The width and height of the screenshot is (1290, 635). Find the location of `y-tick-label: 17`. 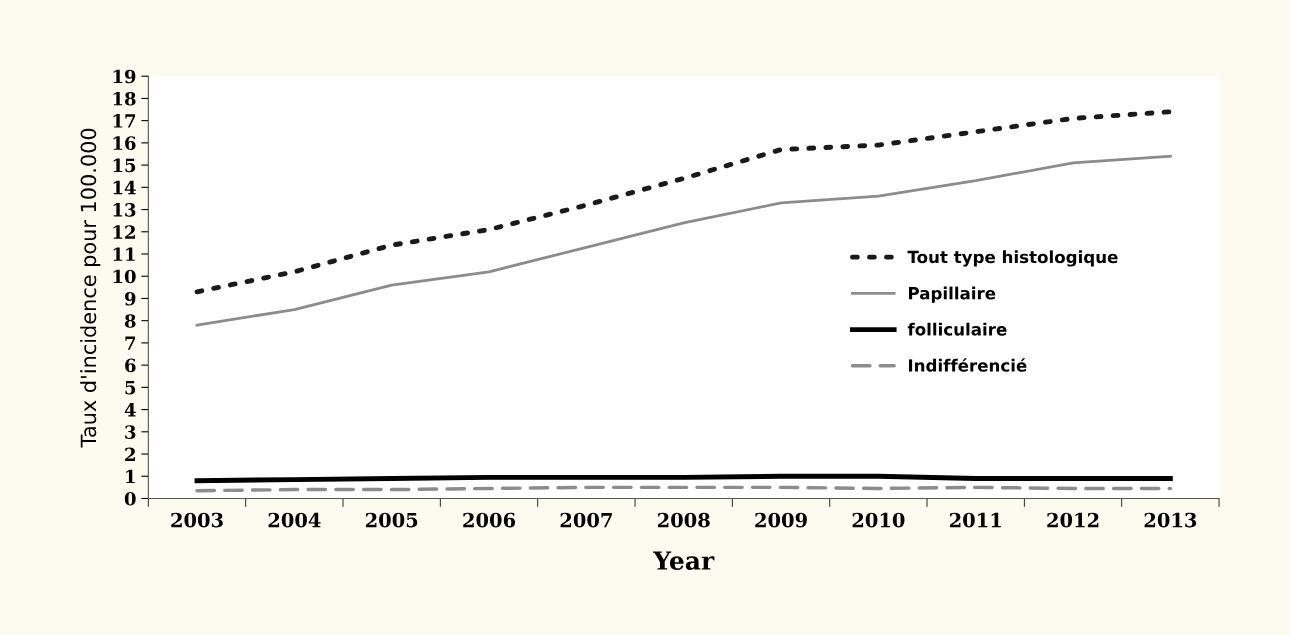

y-tick-label: 17 is located at coordinates (124, 121).